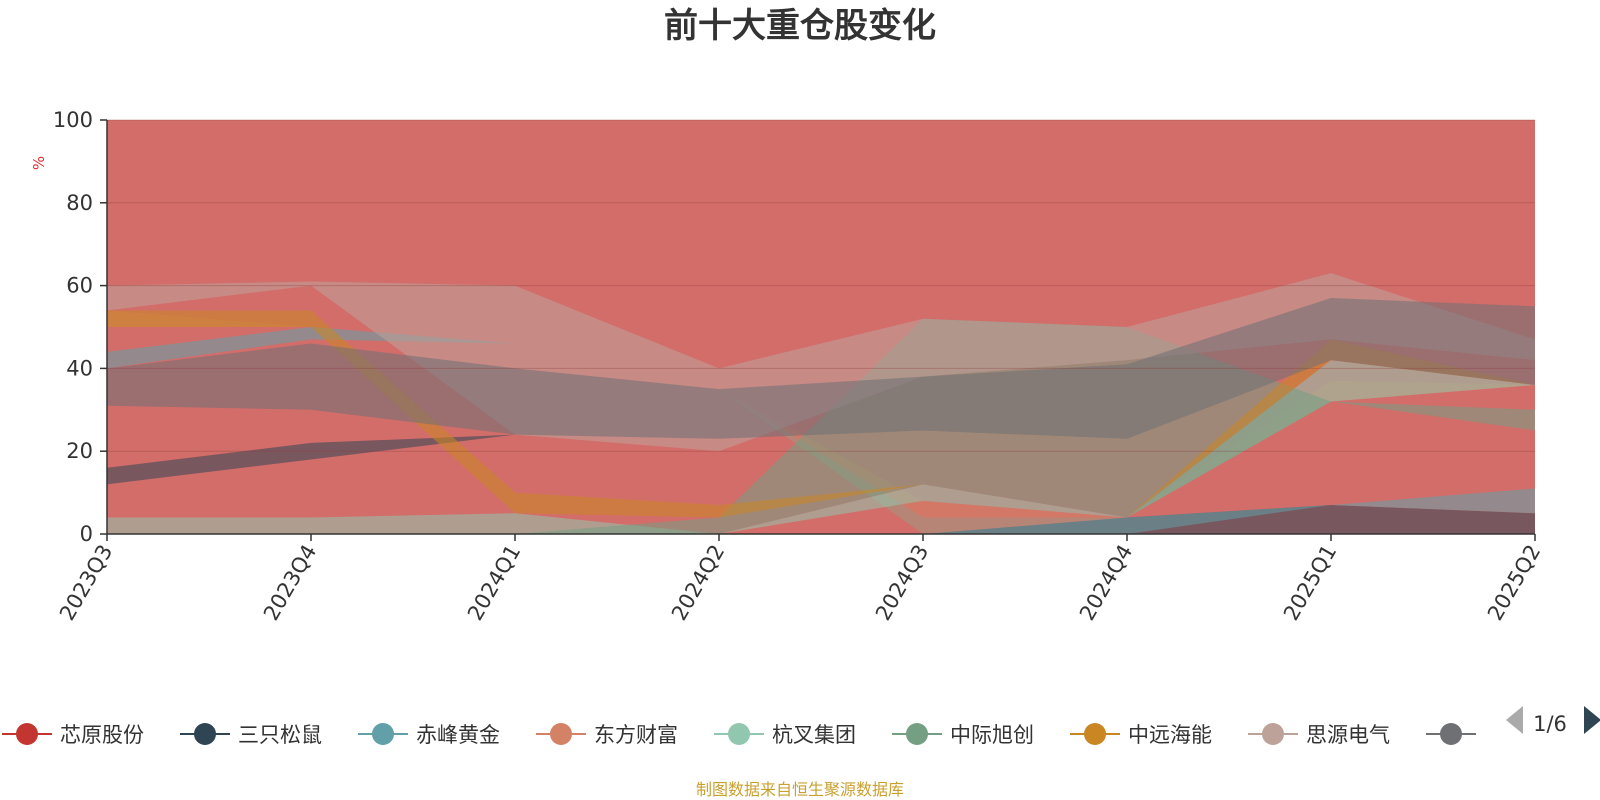 This screenshot has height=800, width=1600. What do you see at coordinates (698, 583) in the screenshot?
I see `x-tick-label-3: 2024Q2` at bounding box center [698, 583].